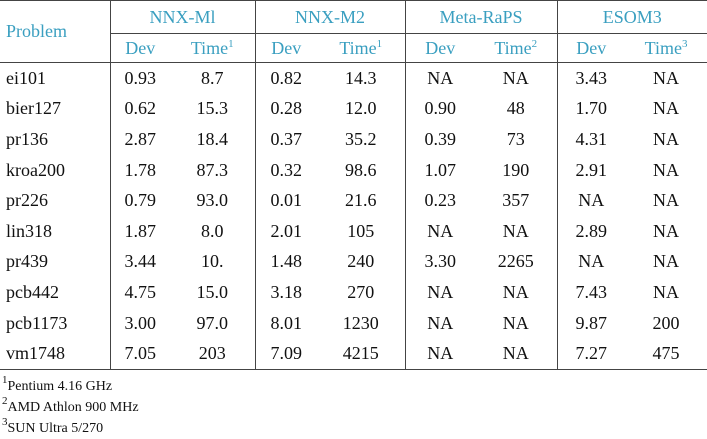 This screenshot has height=439, width=707. What do you see at coordinates (361, 200) in the screenshot?
I see `value-cell: 21.6` at bounding box center [361, 200].